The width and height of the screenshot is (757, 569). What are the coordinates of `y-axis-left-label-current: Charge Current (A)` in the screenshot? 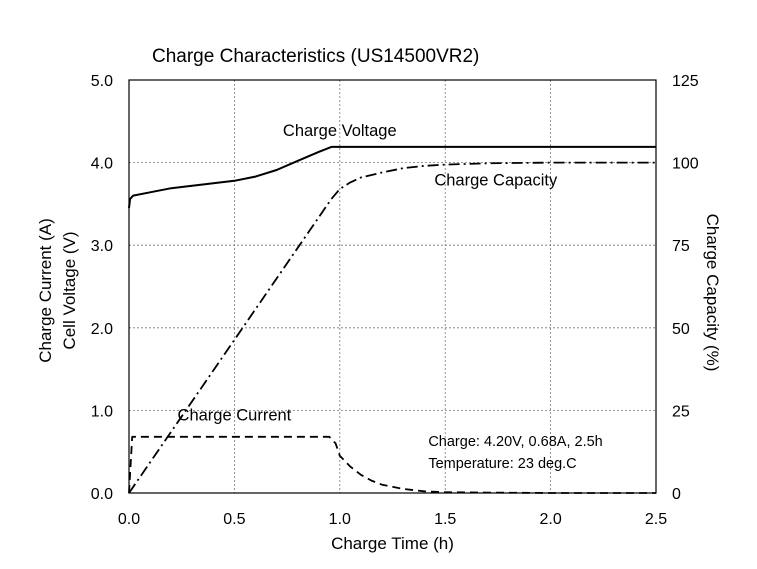 It's located at (45, 290).